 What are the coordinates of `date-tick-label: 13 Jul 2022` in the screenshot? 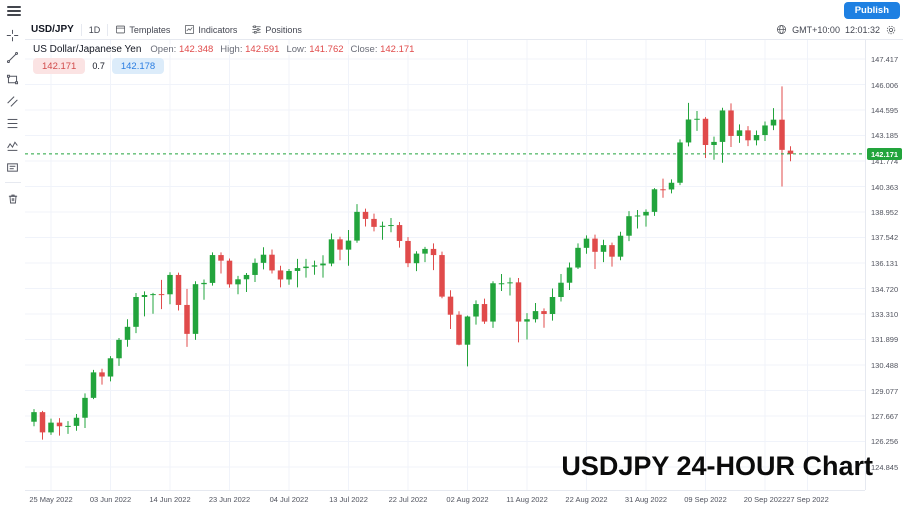 It's located at (348, 499).